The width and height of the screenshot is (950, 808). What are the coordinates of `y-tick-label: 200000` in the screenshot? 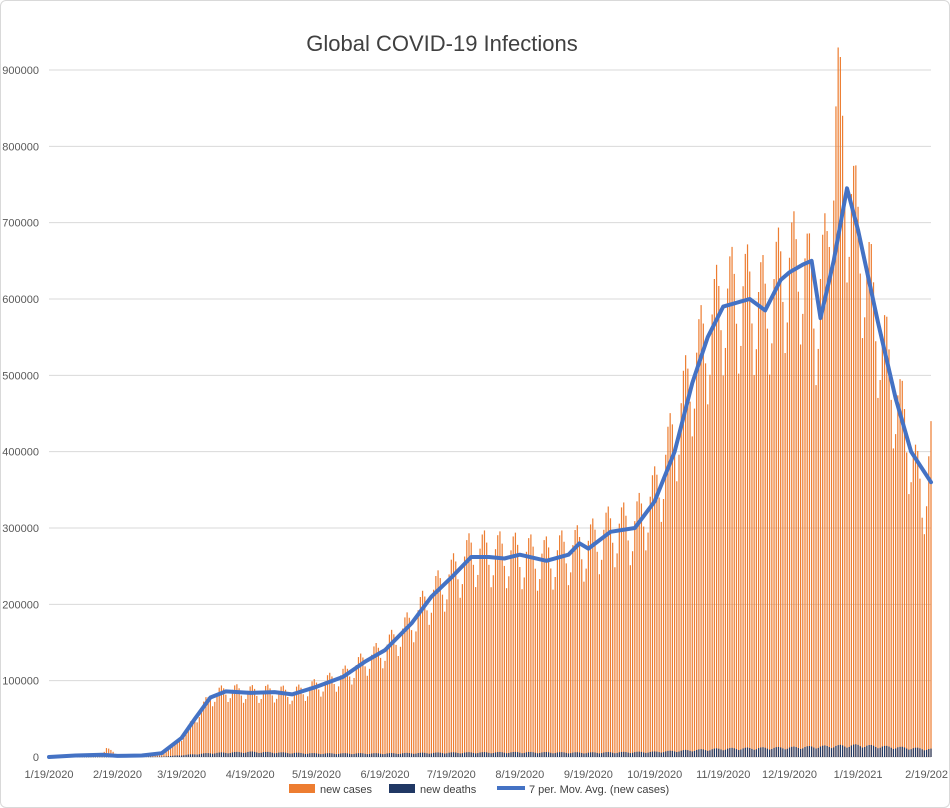 It's located at (20, 605).